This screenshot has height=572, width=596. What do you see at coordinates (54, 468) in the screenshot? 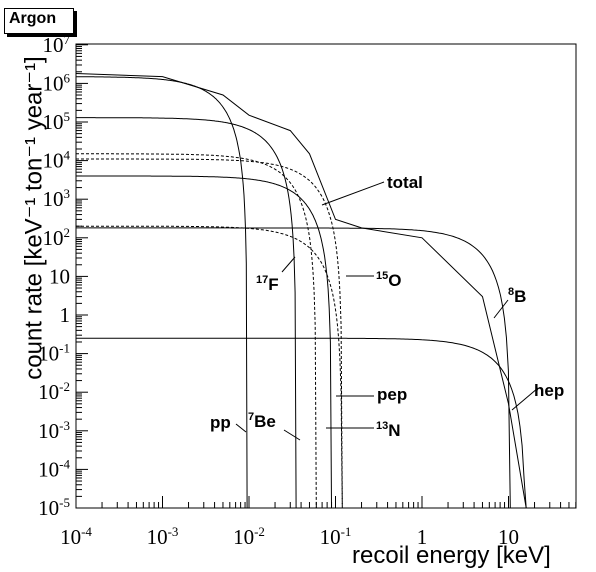
I see `y-tick-label: 10⁻⁴` at bounding box center [54, 468].